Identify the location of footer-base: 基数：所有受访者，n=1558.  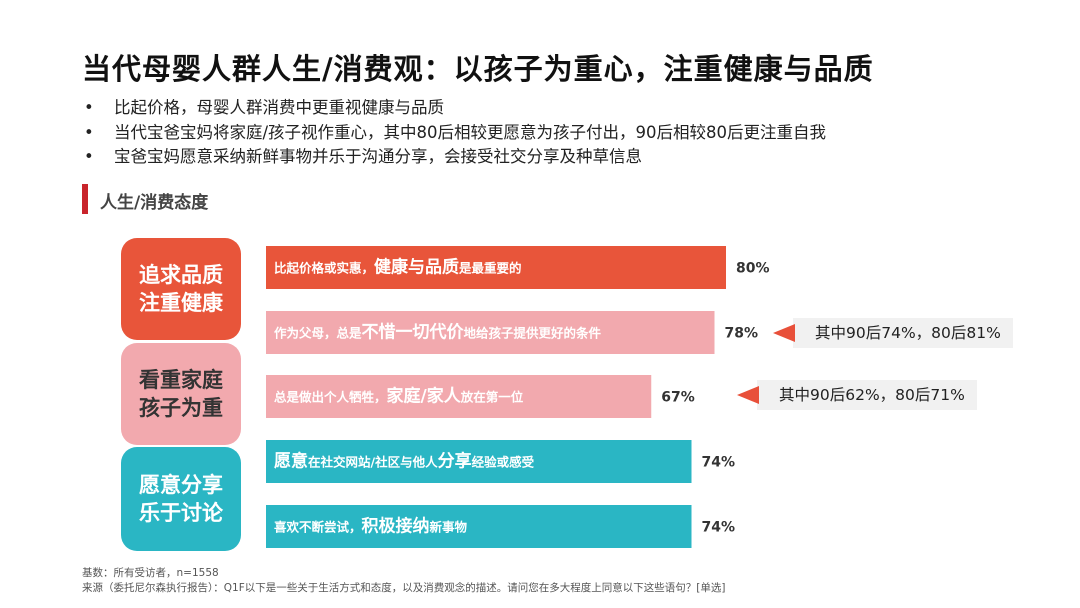
(150, 573).